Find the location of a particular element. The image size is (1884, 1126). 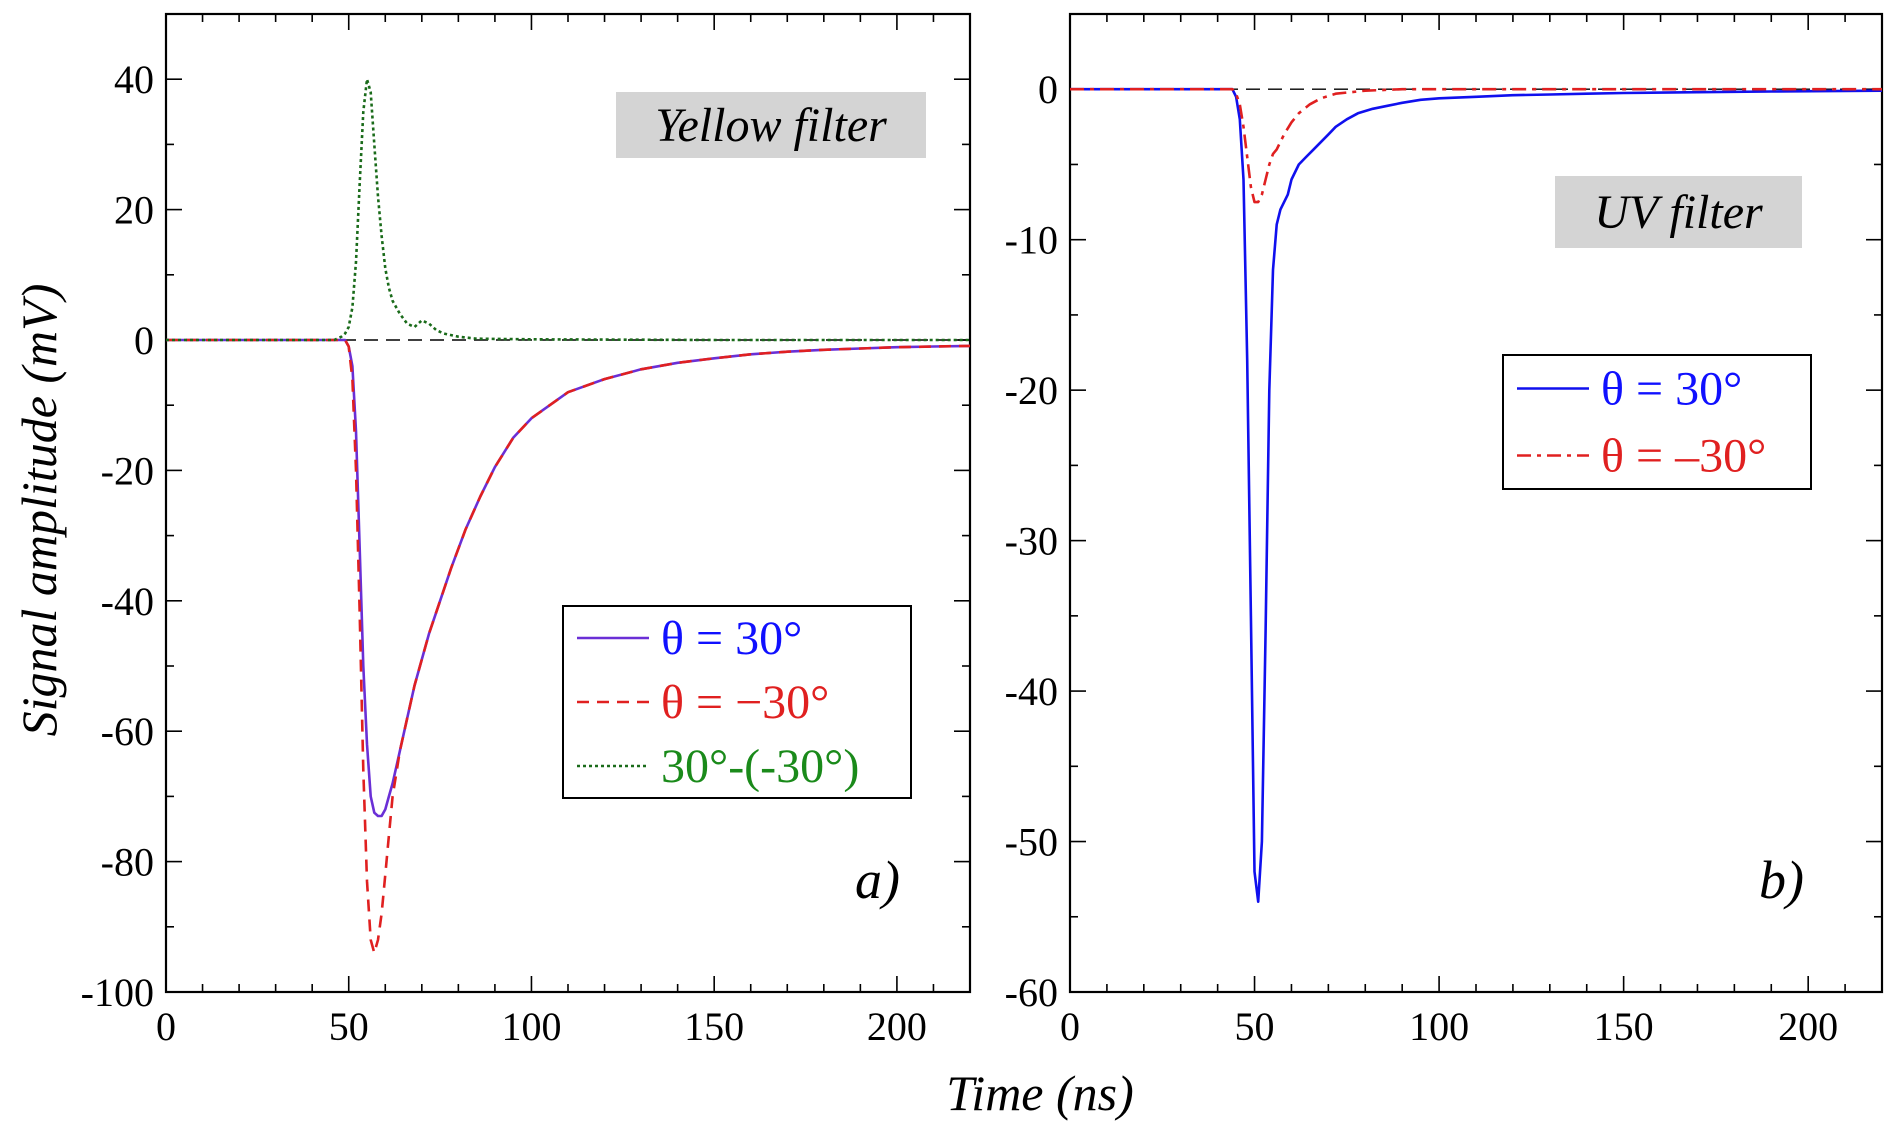

y-tick-label: -30 is located at coordinates (1031, 541).